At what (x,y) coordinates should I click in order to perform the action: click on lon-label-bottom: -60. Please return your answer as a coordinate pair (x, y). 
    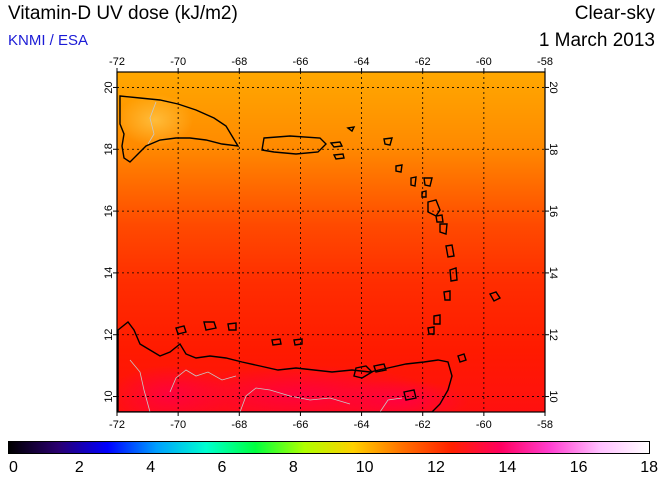
    Looking at the image, I should click on (484, 425).